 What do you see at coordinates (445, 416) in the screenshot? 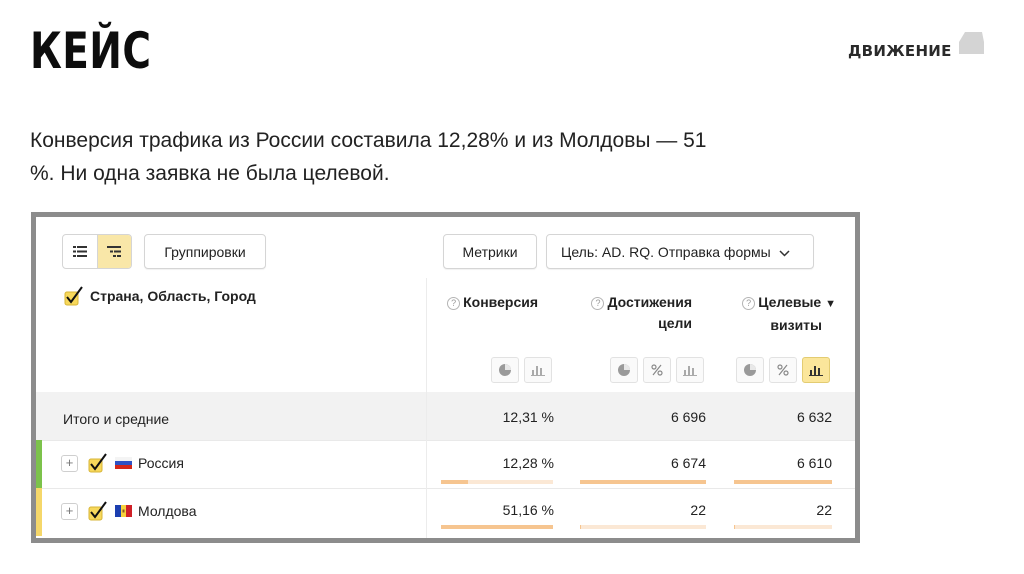
I see `totals-row: Итого и средние 12,31 % 6 696 6 632` at bounding box center [445, 416].